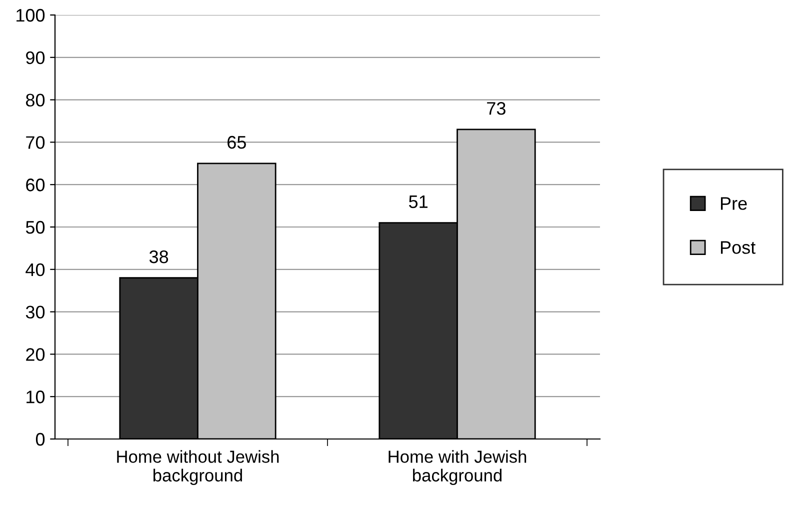 The image size is (790, 520). I want to click on legend-label: Pre, so click(733, 203).